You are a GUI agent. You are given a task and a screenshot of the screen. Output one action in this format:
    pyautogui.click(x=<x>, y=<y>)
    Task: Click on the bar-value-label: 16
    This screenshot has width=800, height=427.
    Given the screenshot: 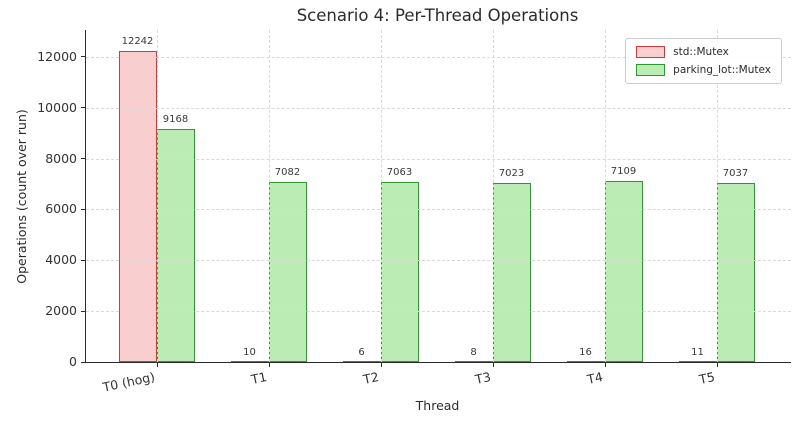 What is the action you would take?
    pyautogui.click(x=585, y=352)
    